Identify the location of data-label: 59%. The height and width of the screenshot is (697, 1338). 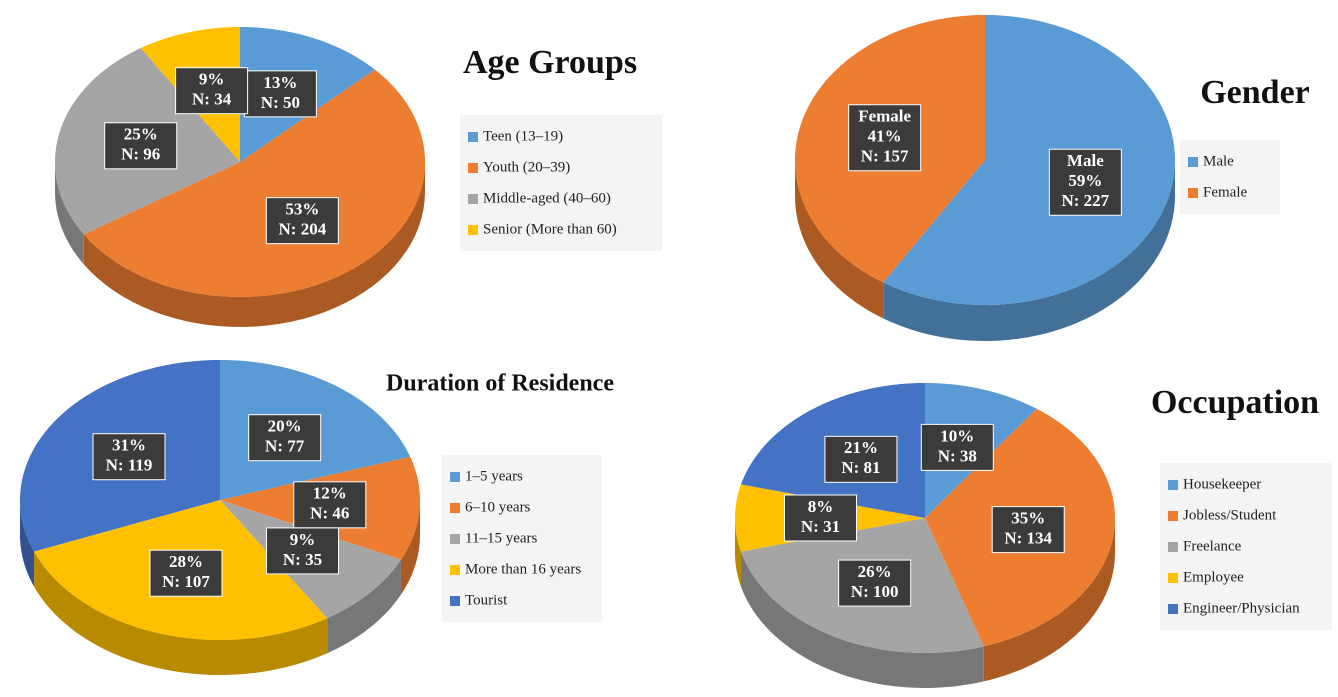
(1085, 180).